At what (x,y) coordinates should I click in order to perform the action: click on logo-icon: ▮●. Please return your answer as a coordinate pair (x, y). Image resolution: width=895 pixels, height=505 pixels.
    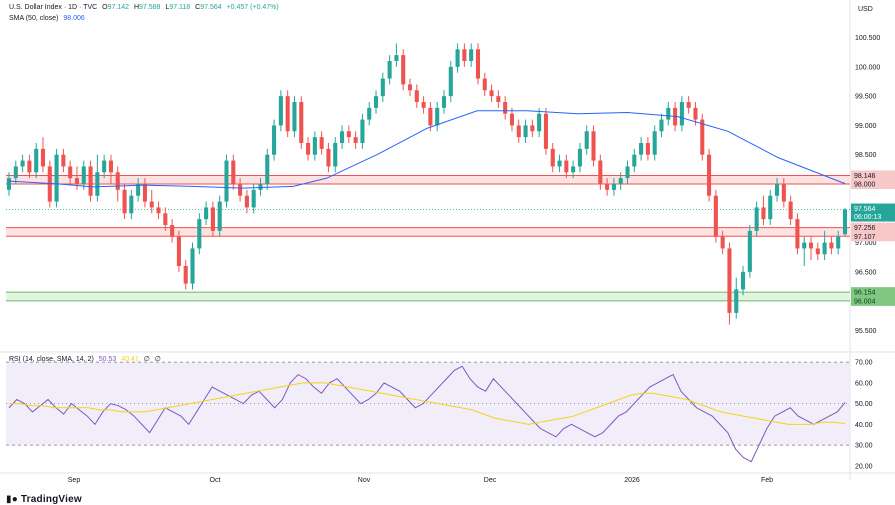
    Looking at the image, I should click on (13, 499).